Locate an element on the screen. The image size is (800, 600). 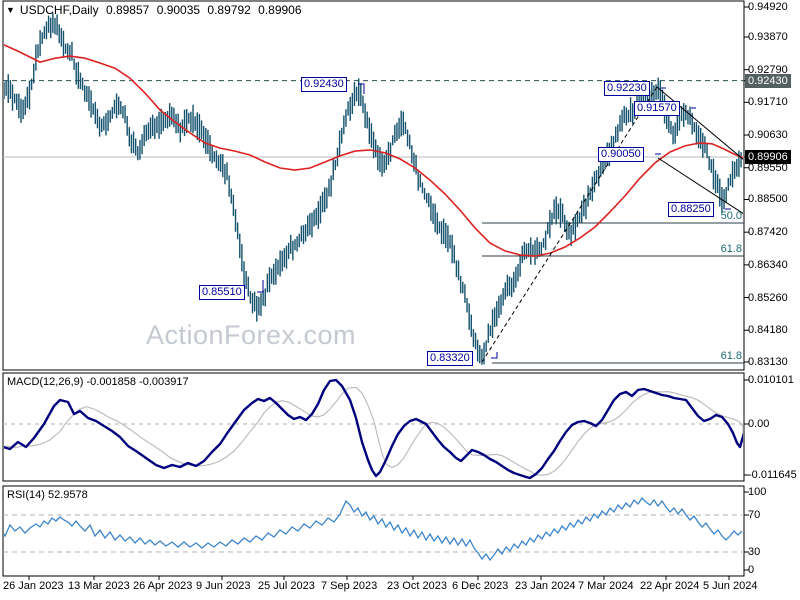
x-axis-date-label: 26 Jan 2023 is located at coordinates (33, 586).